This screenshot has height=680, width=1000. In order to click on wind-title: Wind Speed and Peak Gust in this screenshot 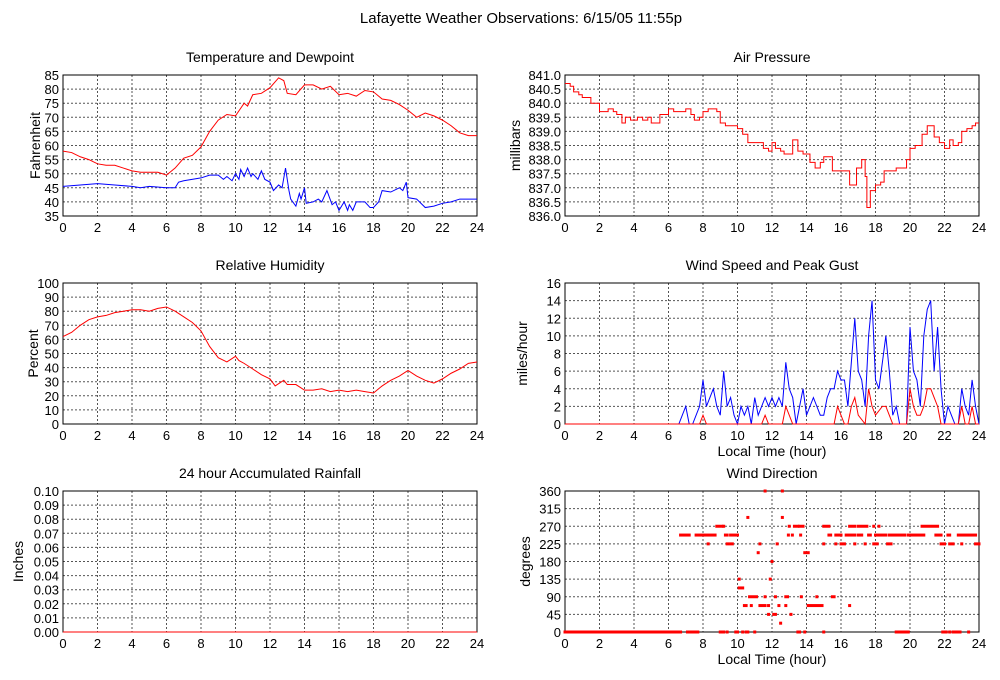, I will do `click(772, 265)`.